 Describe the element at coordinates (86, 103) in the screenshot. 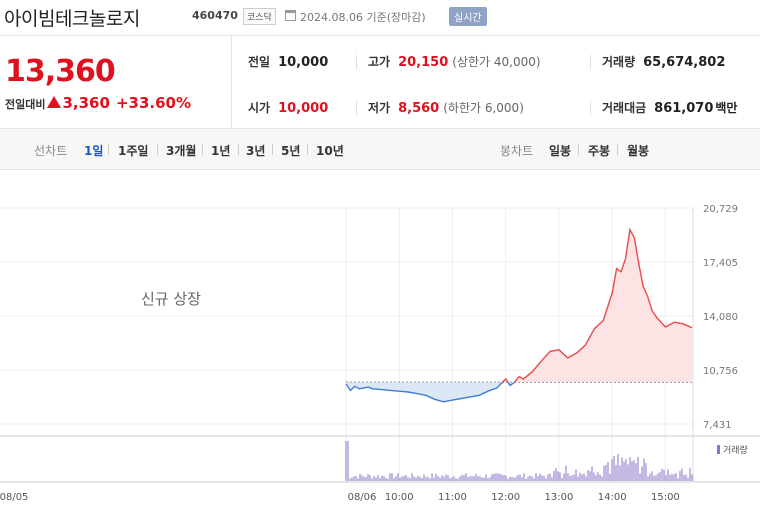

I see `change-amount: 3,360` at that location.